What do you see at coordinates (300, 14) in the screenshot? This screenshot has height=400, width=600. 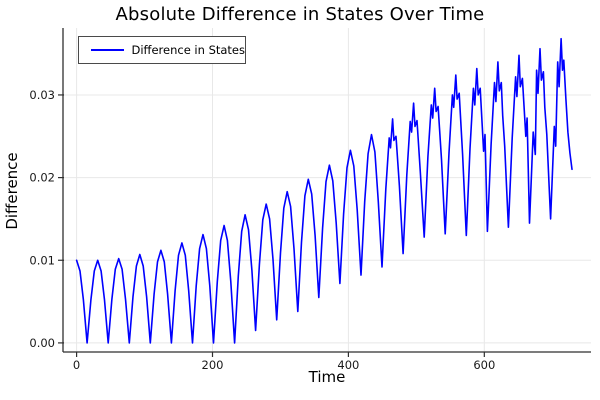 I see `chart-title: Absolute Difference in States Over Time` at bounding box center [300, 14].